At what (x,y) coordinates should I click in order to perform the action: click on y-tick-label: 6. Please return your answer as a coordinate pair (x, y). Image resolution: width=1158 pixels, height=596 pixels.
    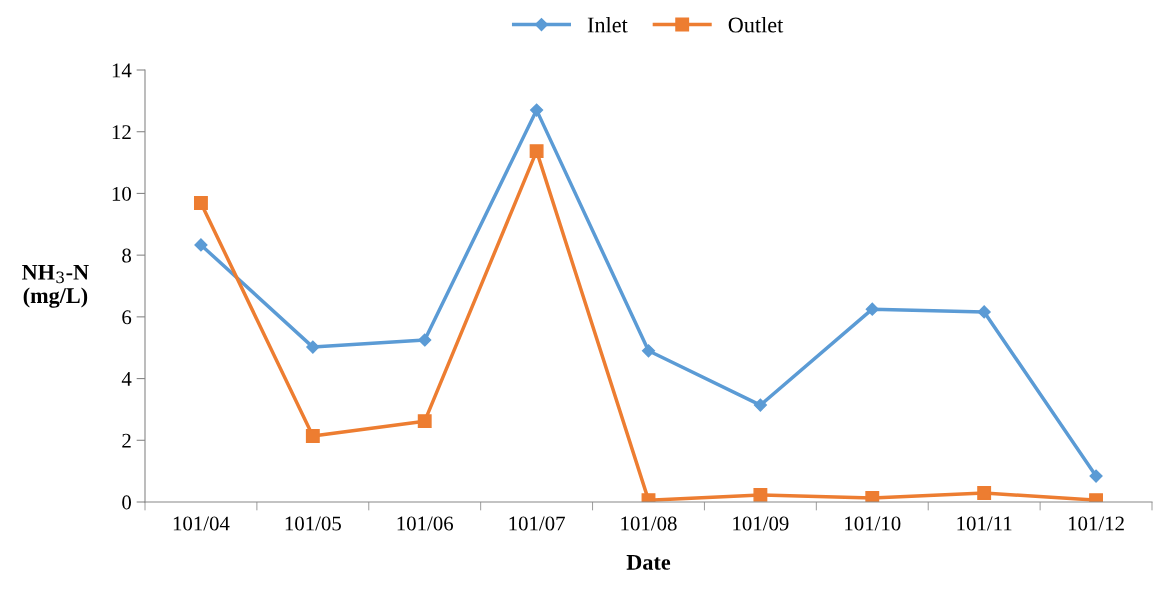
    Looking at the image, I should click on (127, 317).